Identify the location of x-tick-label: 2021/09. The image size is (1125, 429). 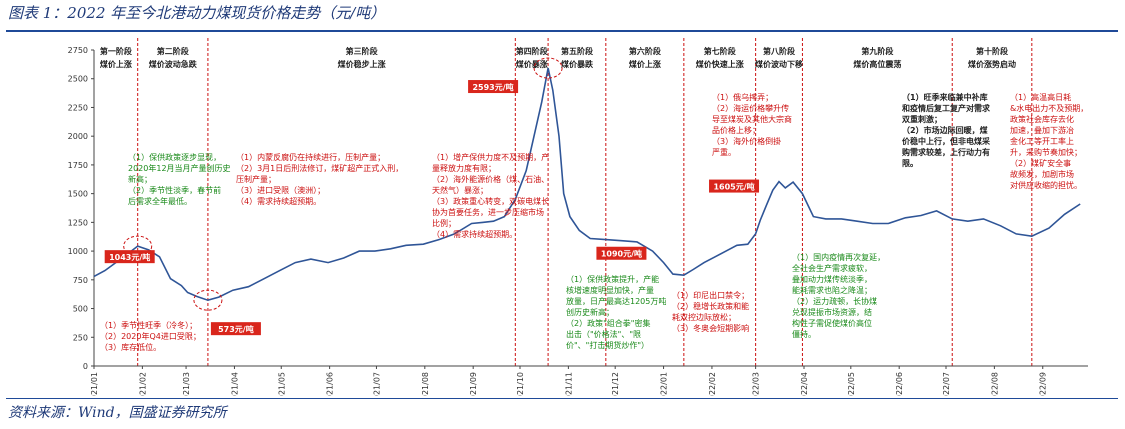
(473, 384).